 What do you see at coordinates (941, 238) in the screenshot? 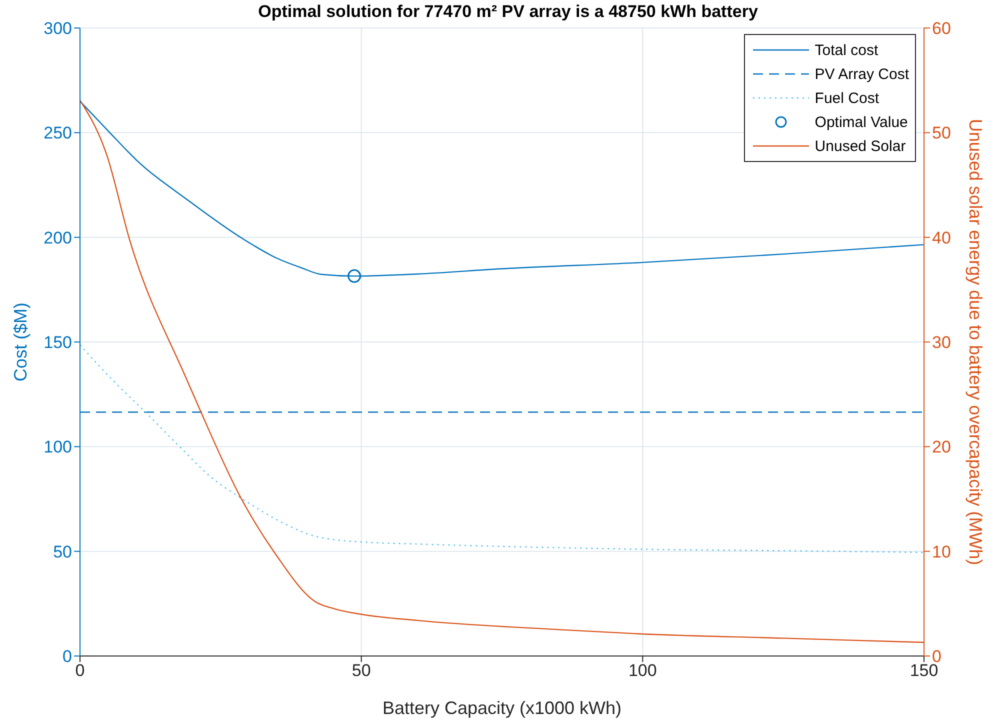
I see `y2-tick-label: 40` at bounding box center [941, 238].